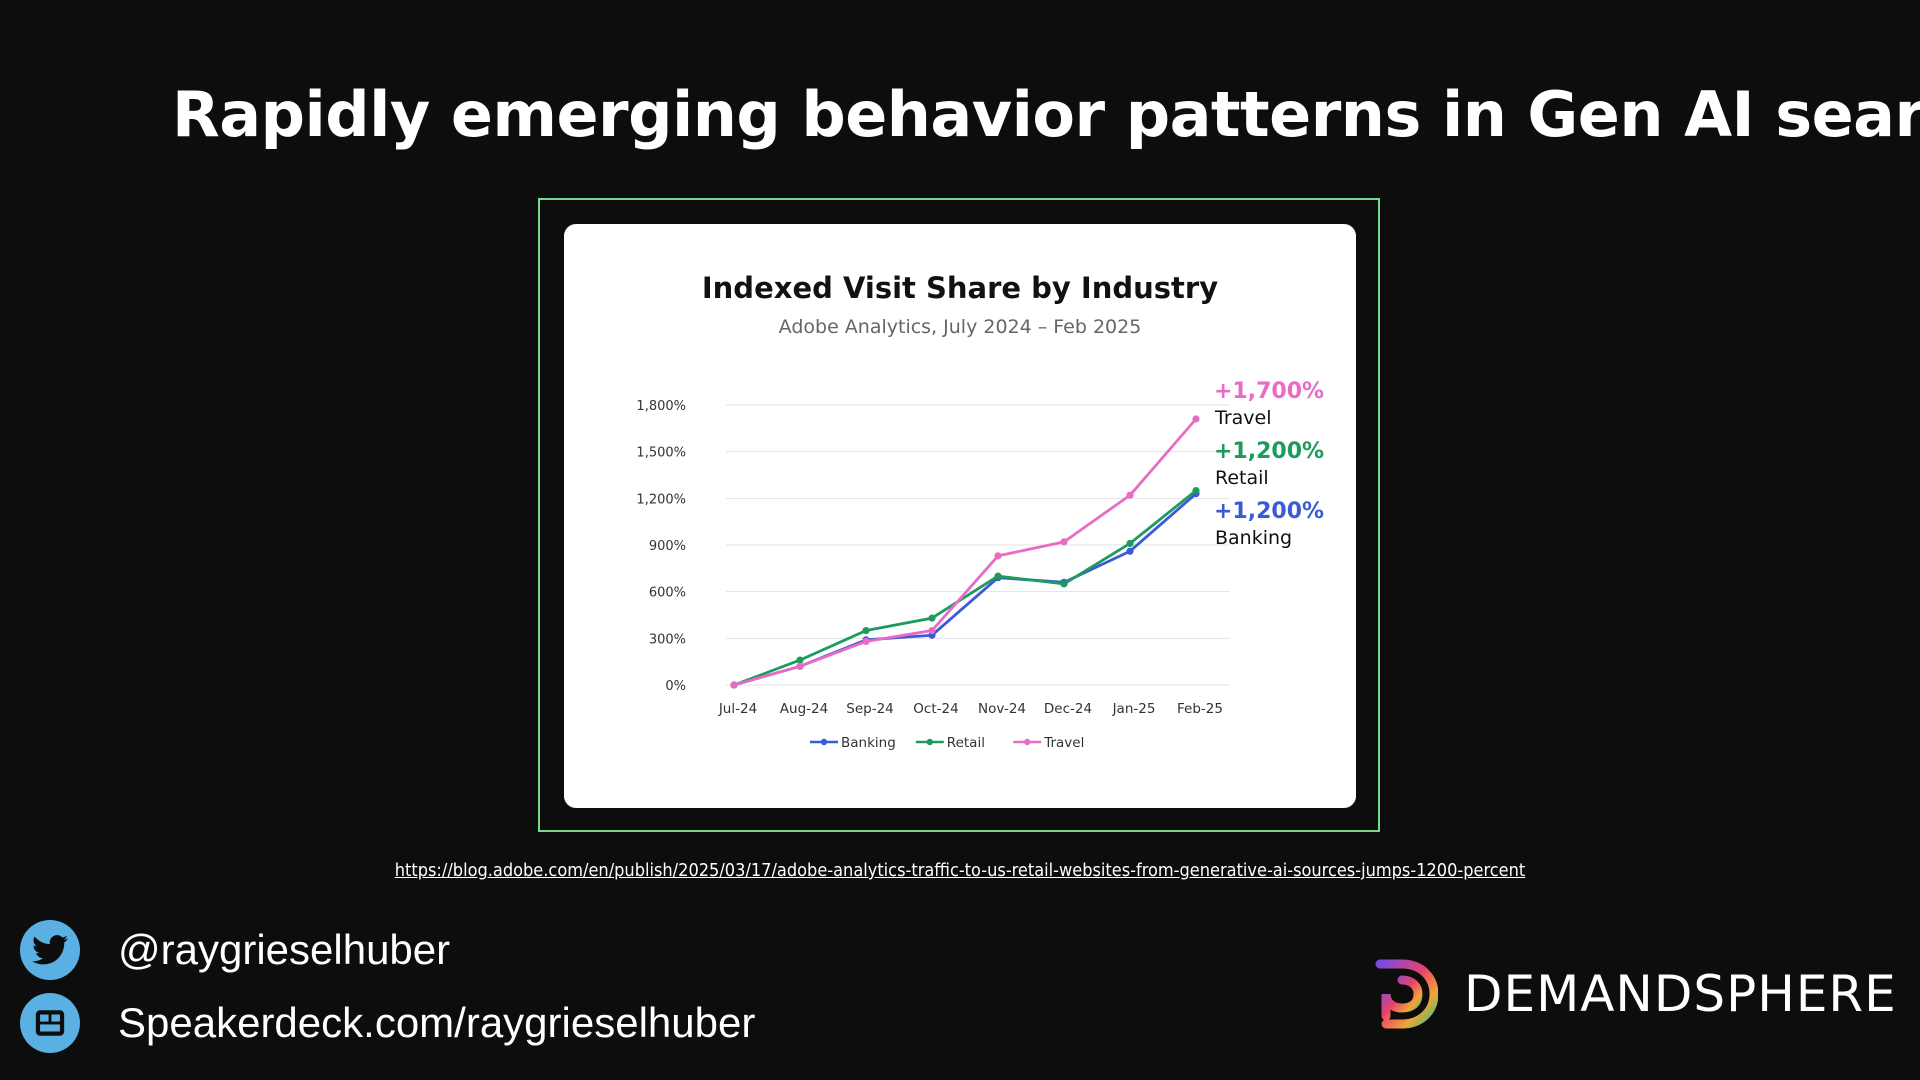  I want to click on series-line-retail, so click(965, 588).